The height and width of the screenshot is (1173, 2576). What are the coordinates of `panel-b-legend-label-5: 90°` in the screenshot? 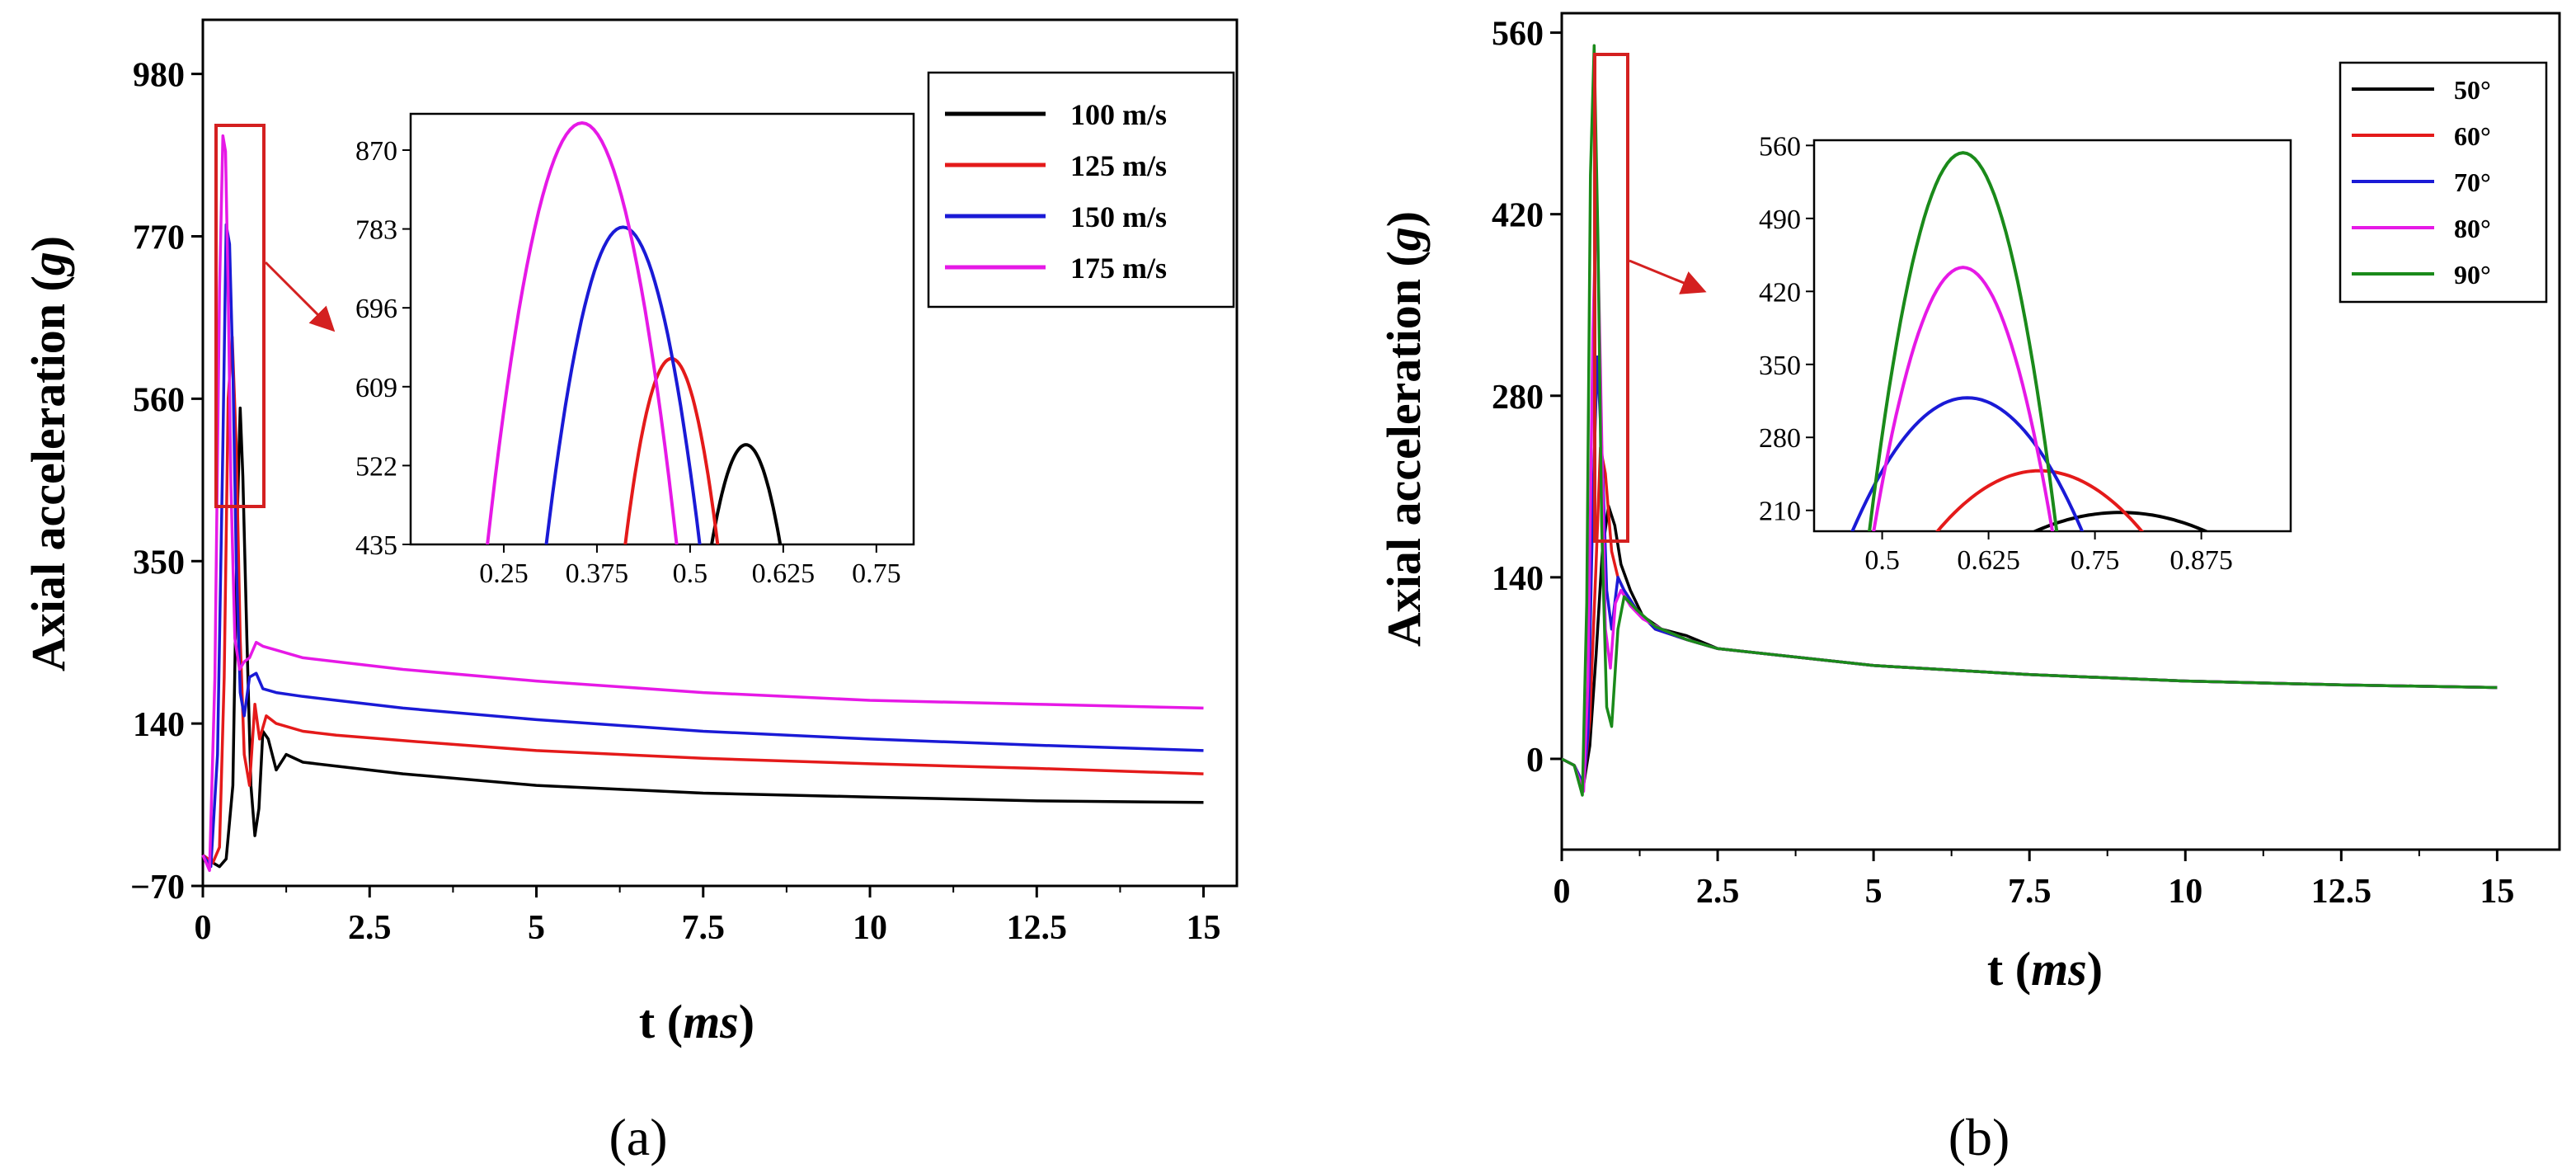 It's located at (2472, 275).